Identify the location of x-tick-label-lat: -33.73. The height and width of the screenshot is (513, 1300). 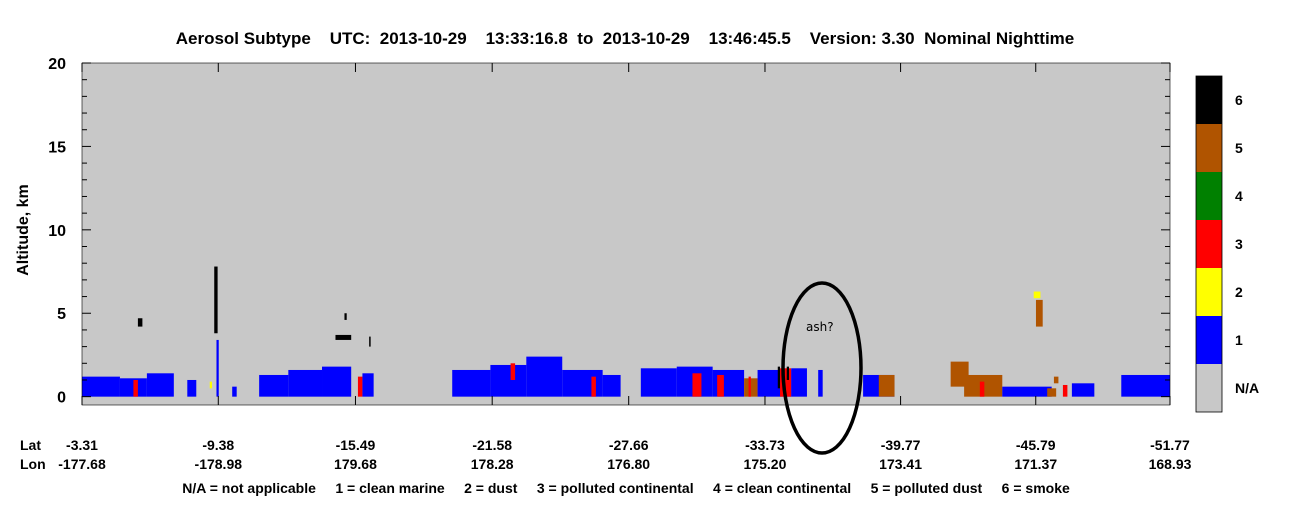
(765, 445).